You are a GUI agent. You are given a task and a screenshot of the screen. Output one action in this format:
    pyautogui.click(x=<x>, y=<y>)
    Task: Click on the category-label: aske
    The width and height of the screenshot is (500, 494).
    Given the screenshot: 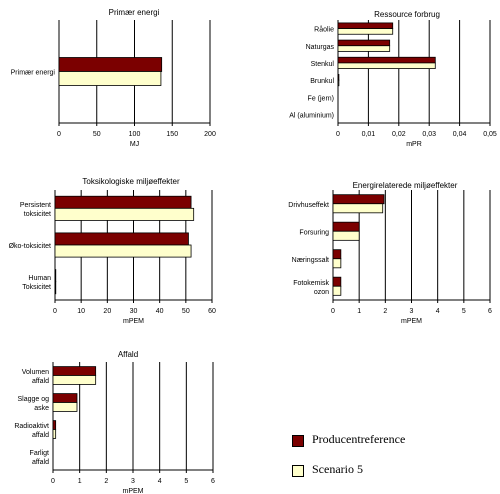 What is the action you would take?
    pyautogui.click(x=41, y=408)
    